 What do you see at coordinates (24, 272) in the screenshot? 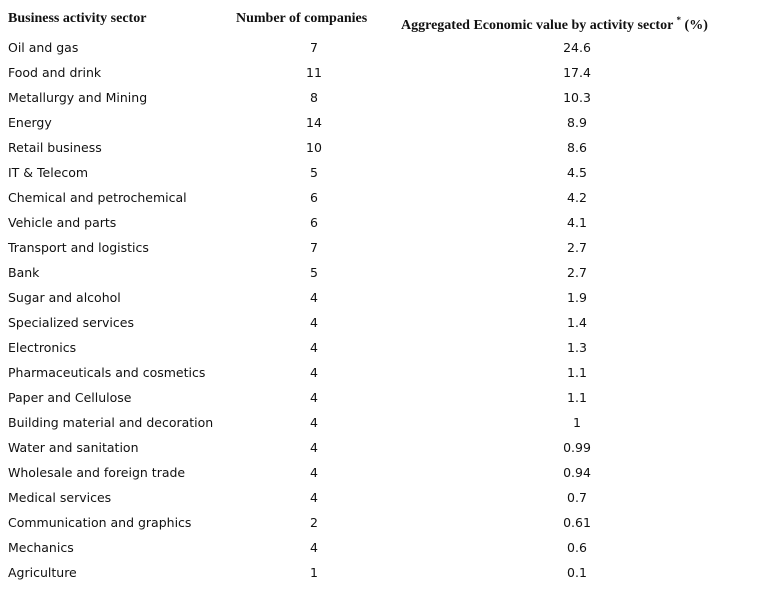
I see `sector-cell: Bank` at bounding box center [24, 272].